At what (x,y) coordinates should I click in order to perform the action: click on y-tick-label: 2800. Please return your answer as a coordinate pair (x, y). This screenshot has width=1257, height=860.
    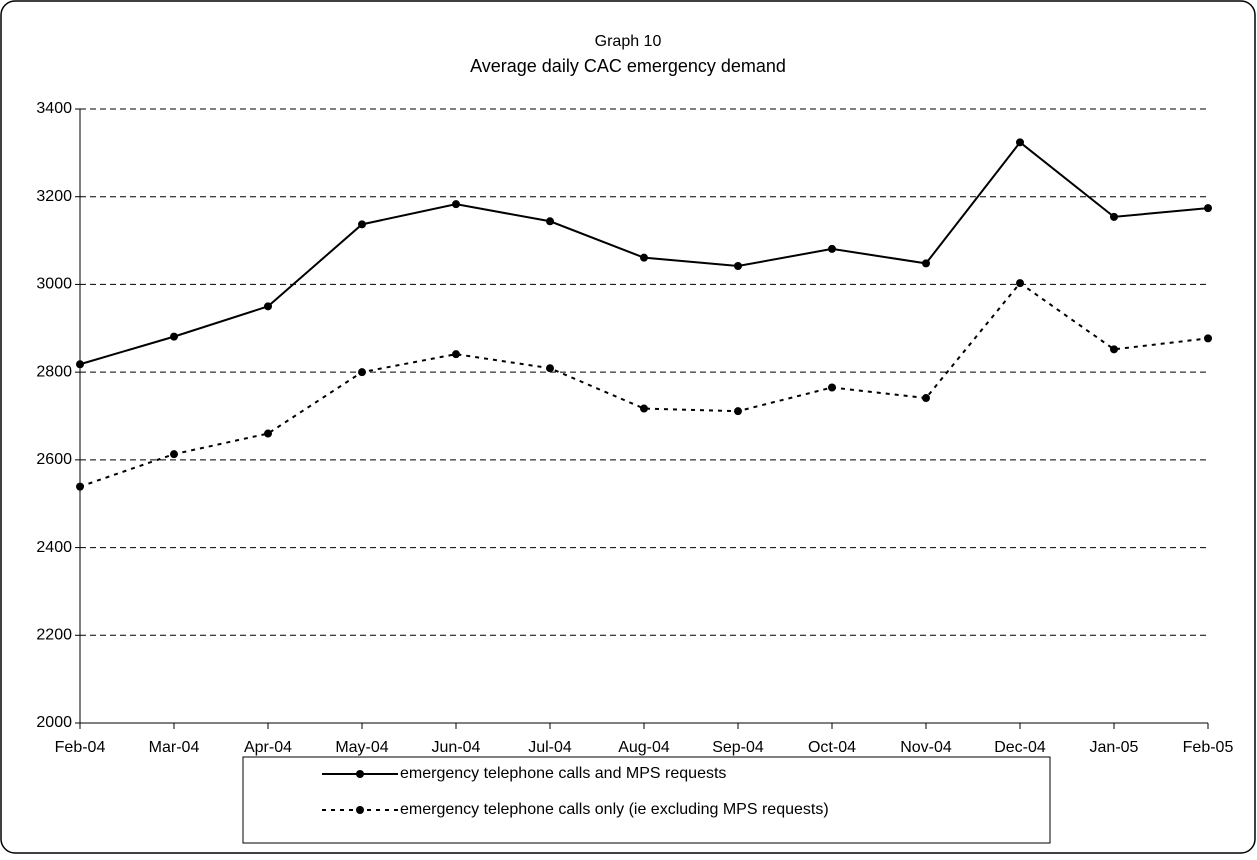
    Looking at the image, I should click on (54, 371).